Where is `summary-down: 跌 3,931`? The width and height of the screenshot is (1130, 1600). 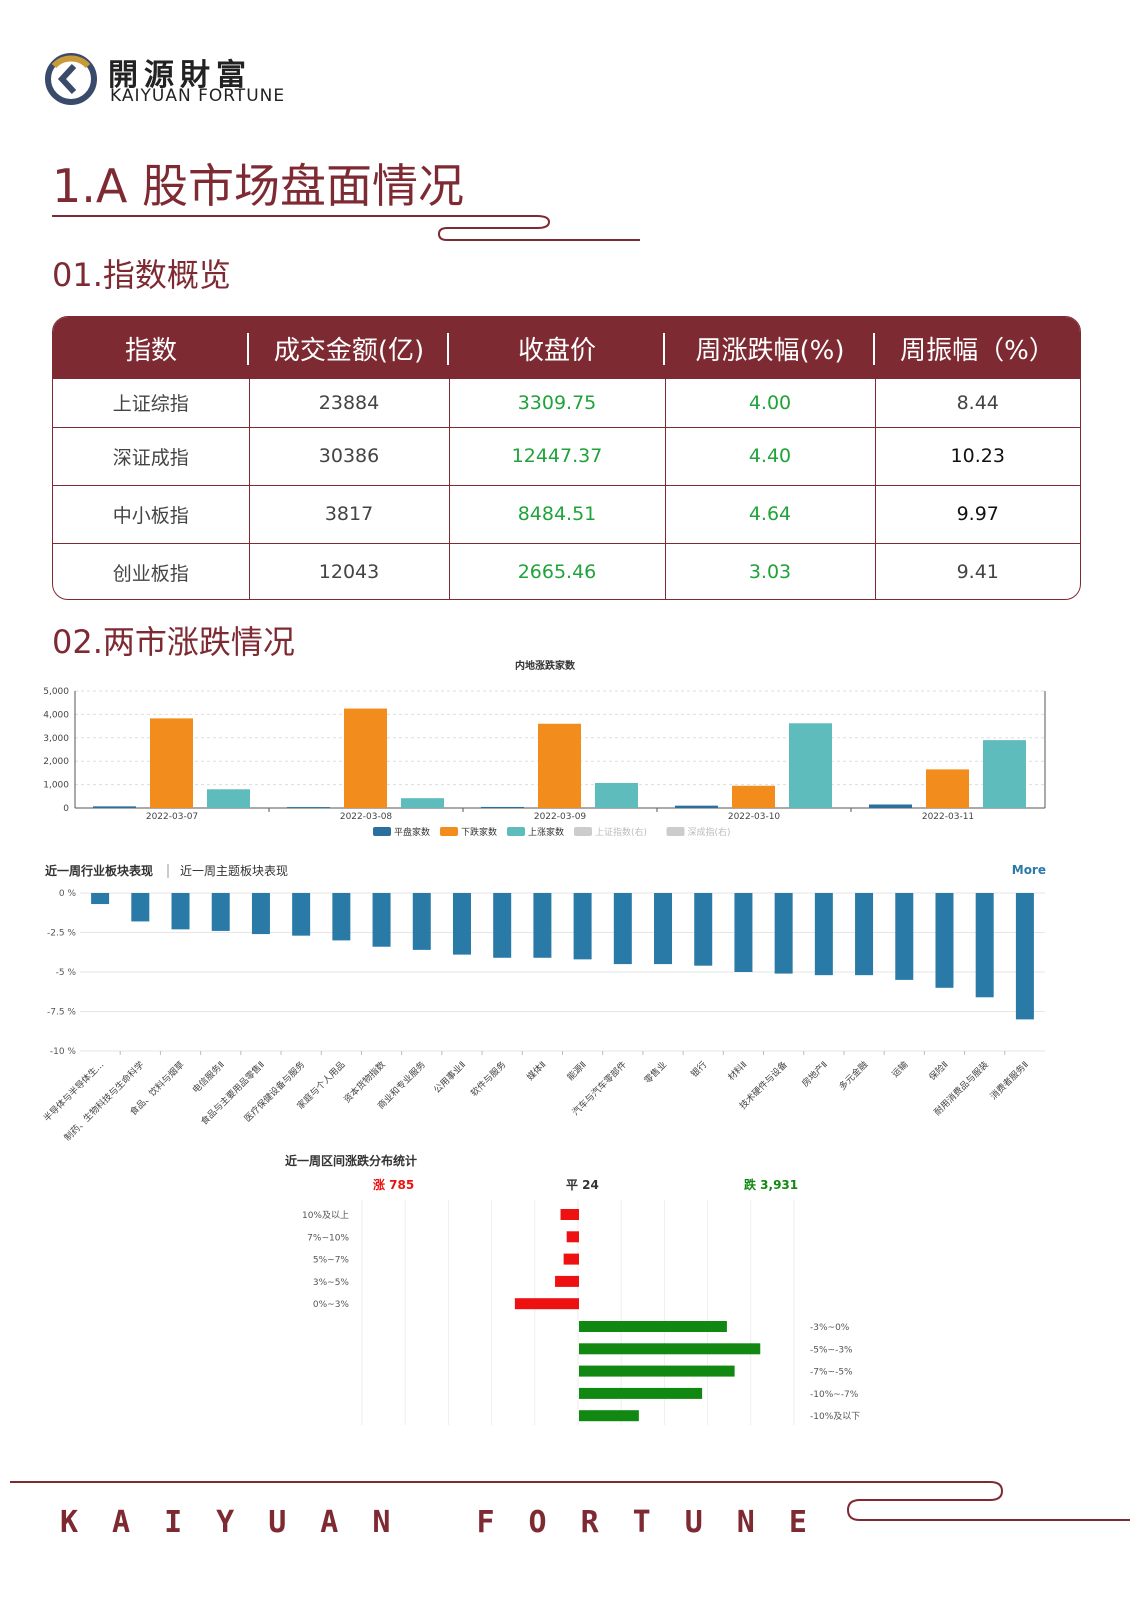
summary-down: 跌 3,931 is located at coordinates (771, 1184).